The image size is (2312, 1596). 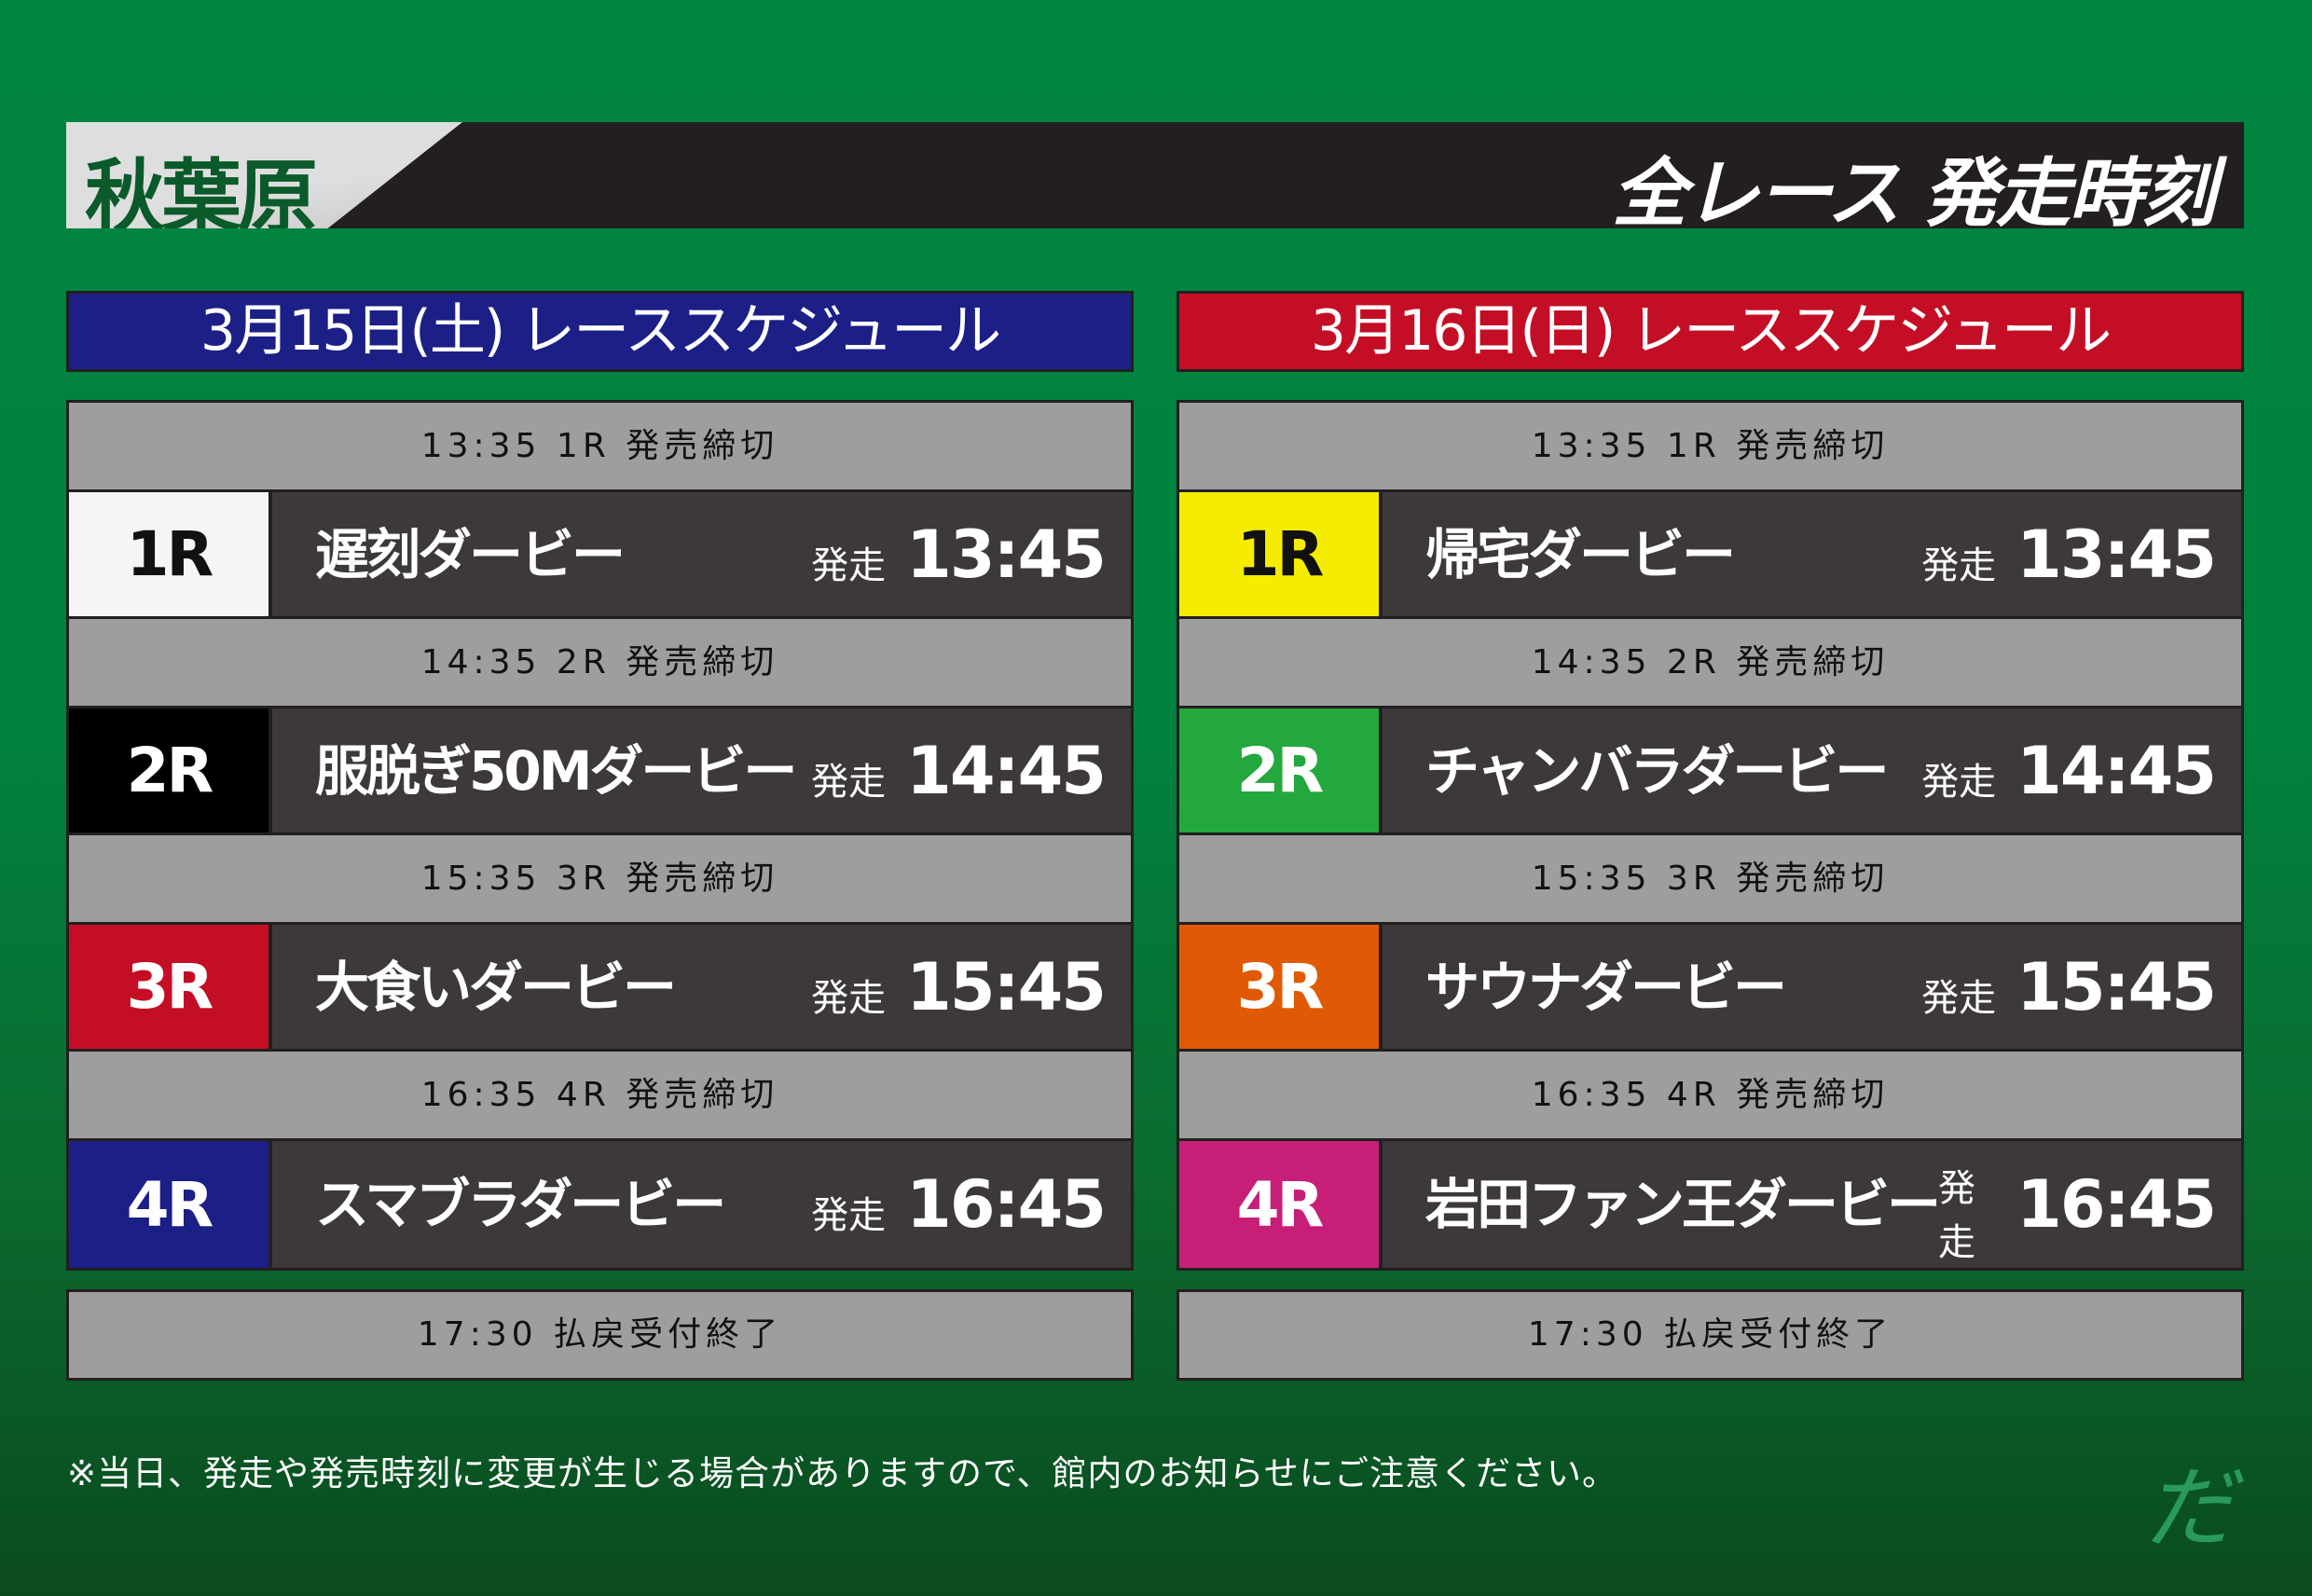 I want to click on race-row: 2R チャンバラダービー 発走 14:45, so click(x=1710, y=772).